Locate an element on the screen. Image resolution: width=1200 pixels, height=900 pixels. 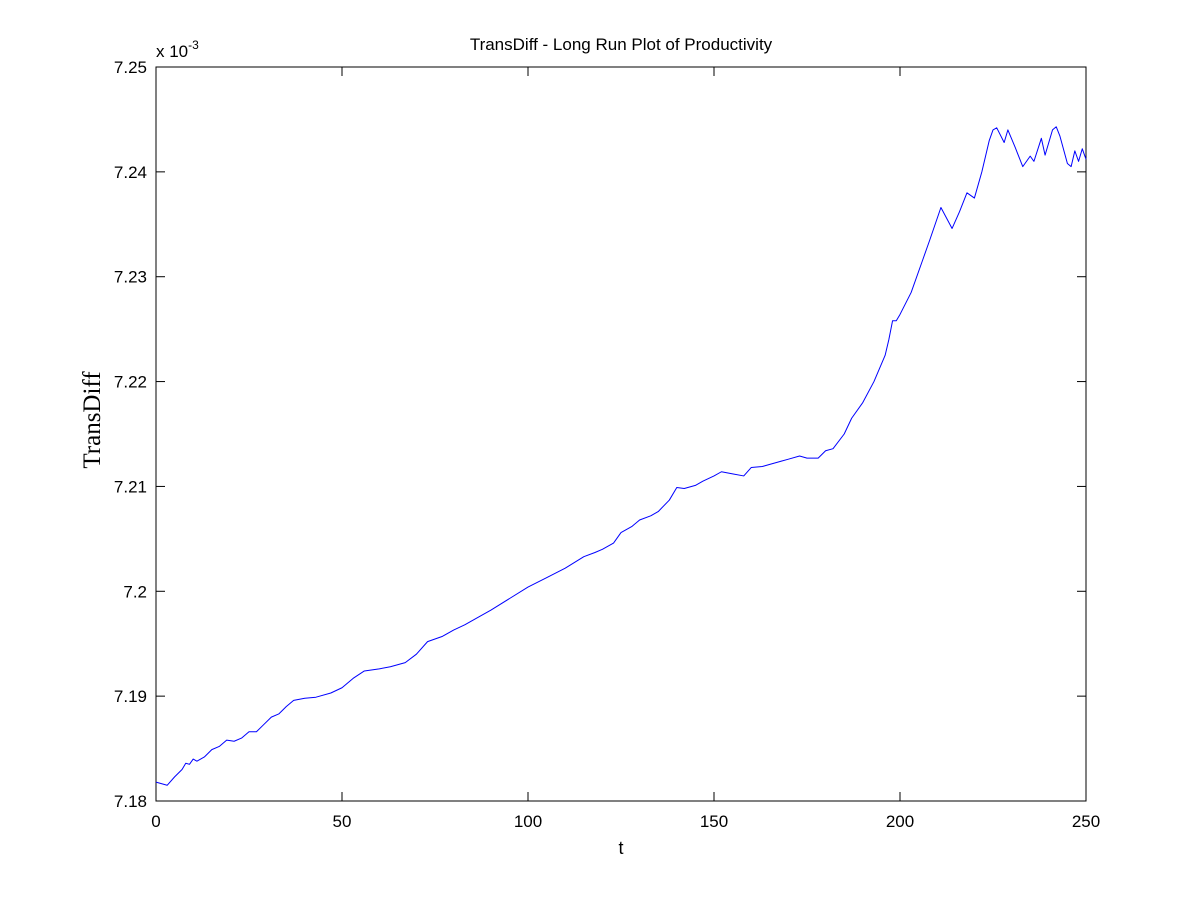
x-tick-label: 0 is located at coordinates (155, 821).